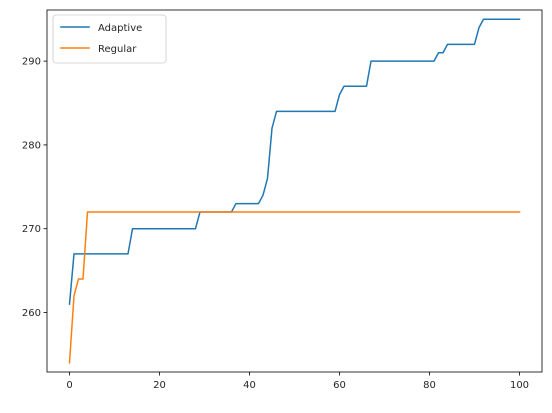 The width and height of the screenshot is (552, 413). What do you see at coordinates (297, 381) in the screenshot?
I see `x-axis-ticks: 0 20 40 60 80 100` at bounding box center [297, 381].